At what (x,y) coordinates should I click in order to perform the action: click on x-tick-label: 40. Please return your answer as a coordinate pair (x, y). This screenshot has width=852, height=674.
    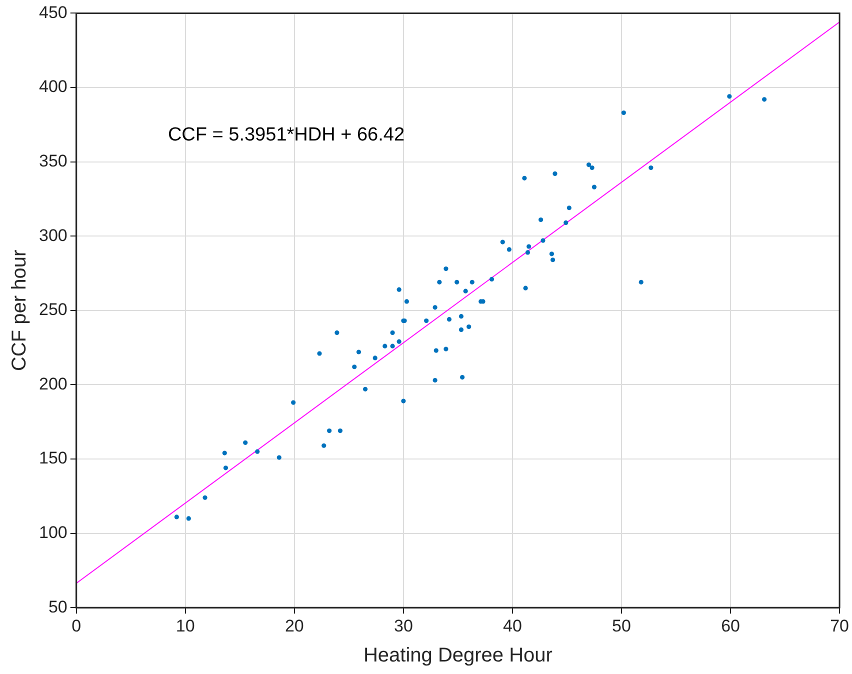
    Looking at the image, I should click on (512, 626).